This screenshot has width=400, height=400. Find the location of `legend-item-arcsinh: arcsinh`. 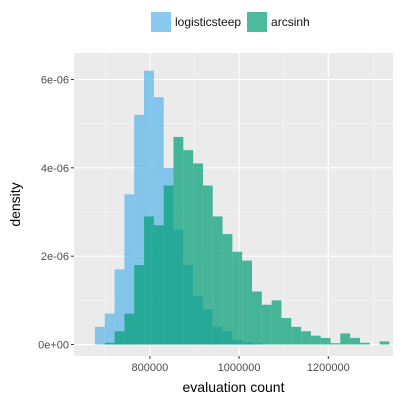

legend-item-arcsinh: arcsinh is located at coordinates (278, 22).